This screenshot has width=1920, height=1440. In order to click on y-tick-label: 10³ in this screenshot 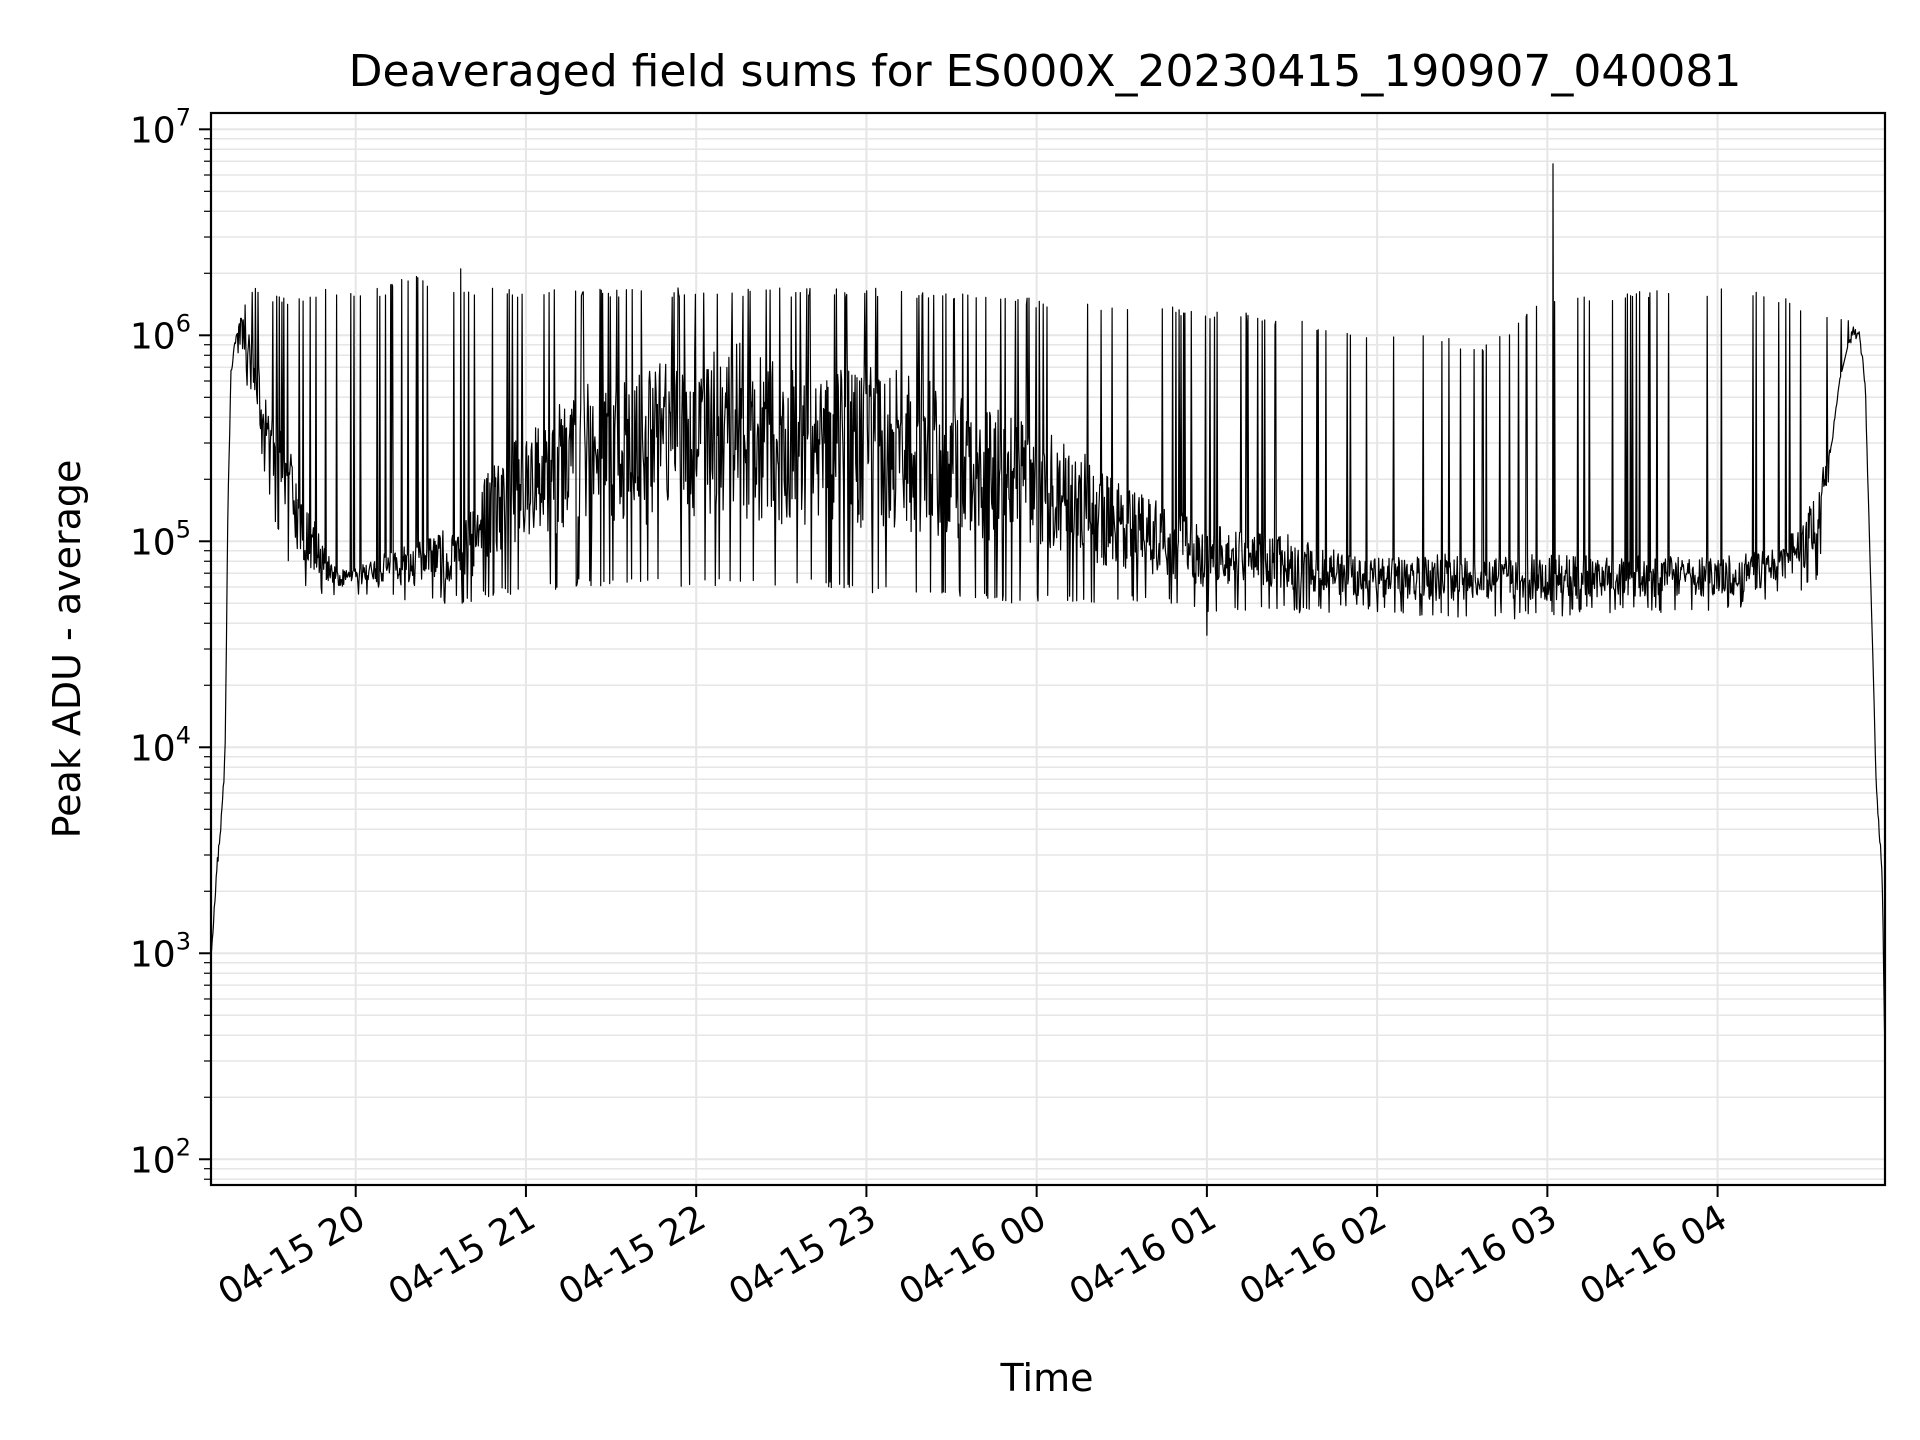, I will do `click(160, 951)`.